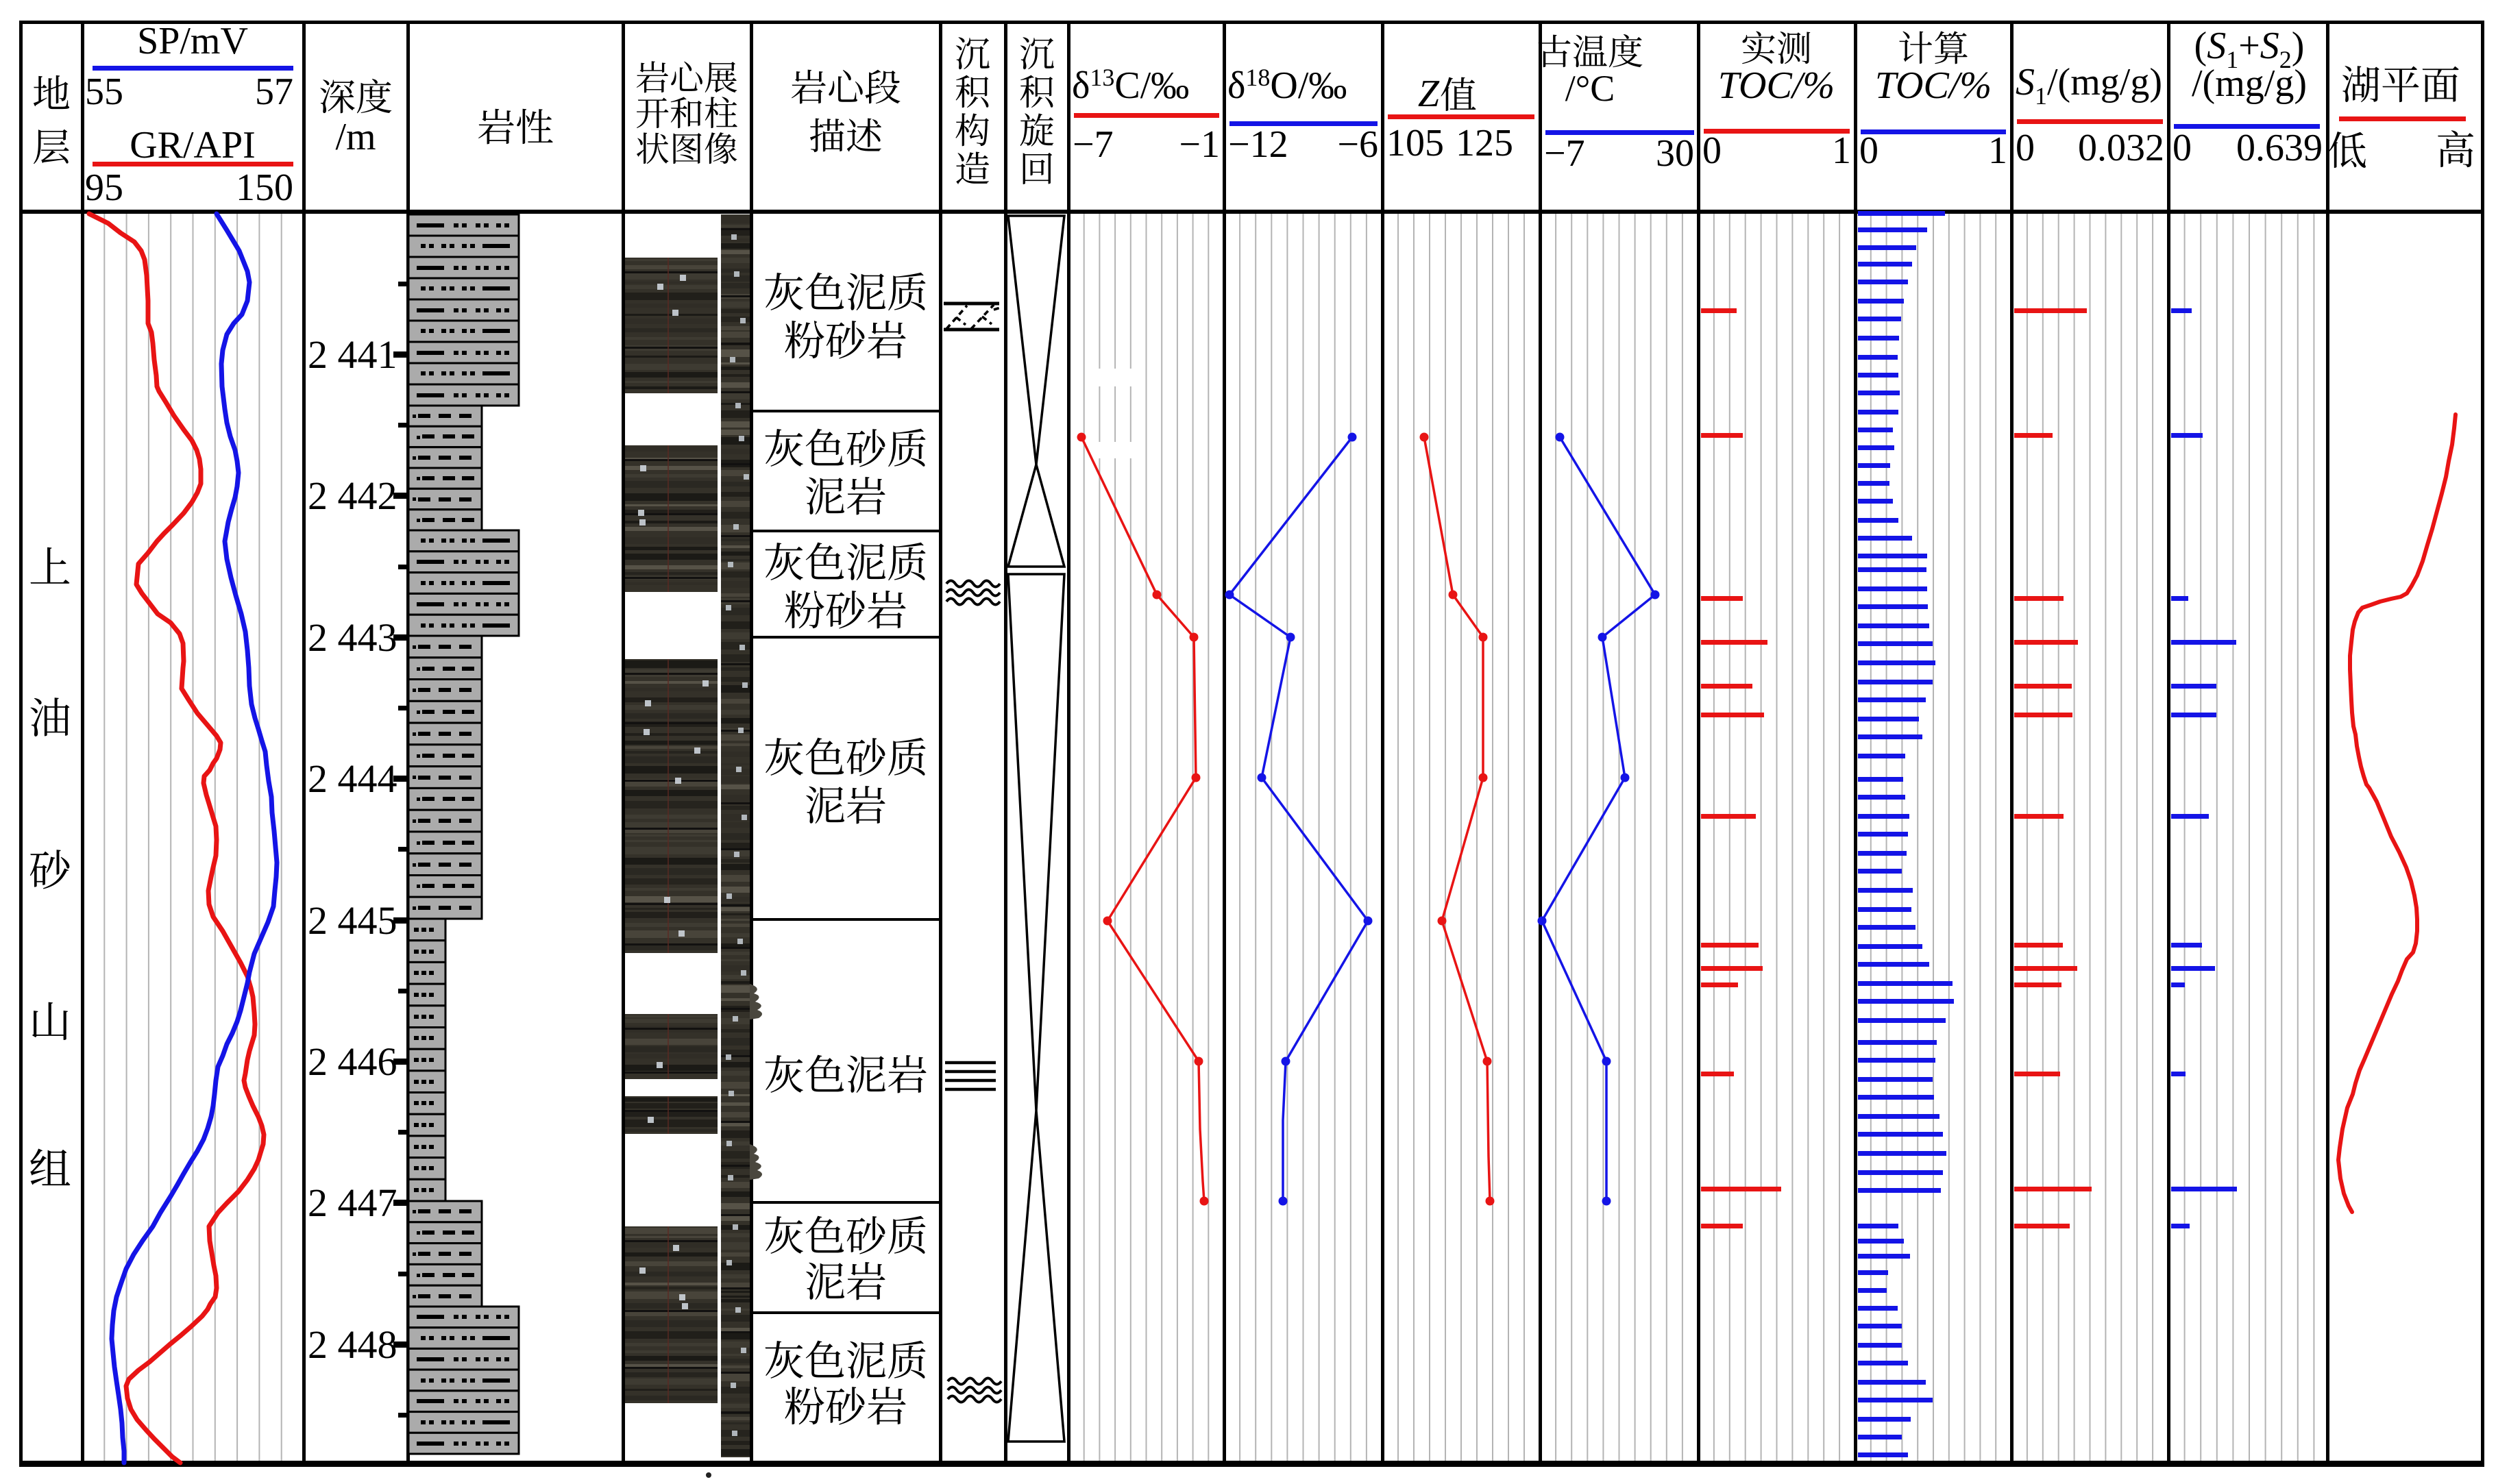 The width and height of the screenshot is (2509, 1484). What do you see at coordinates (352, 1061) in the screenshot?
I see `svg-text: 2 446` at bounding box center [352, 1061].